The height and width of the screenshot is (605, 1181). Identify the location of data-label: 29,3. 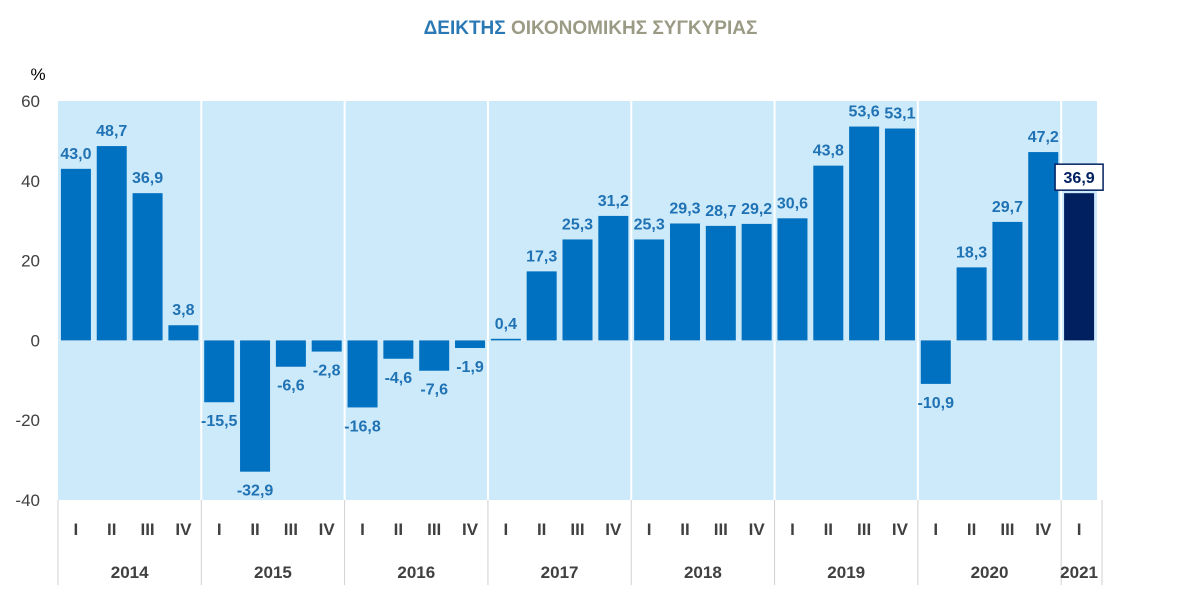
(684, 208).